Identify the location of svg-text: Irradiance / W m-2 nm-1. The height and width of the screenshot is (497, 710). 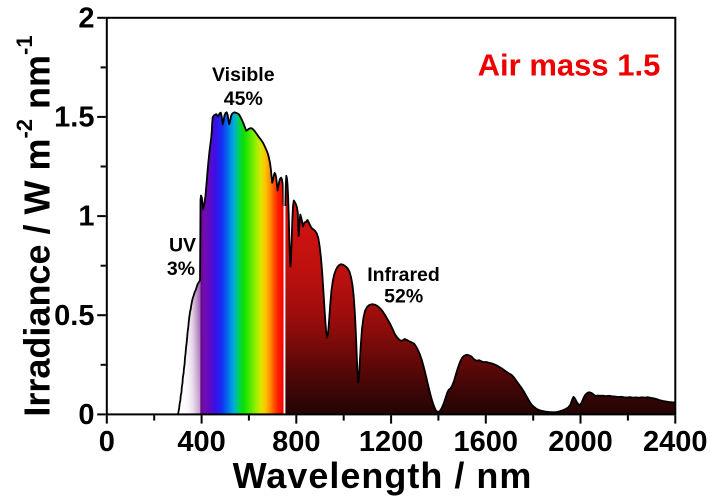
(35, 225).